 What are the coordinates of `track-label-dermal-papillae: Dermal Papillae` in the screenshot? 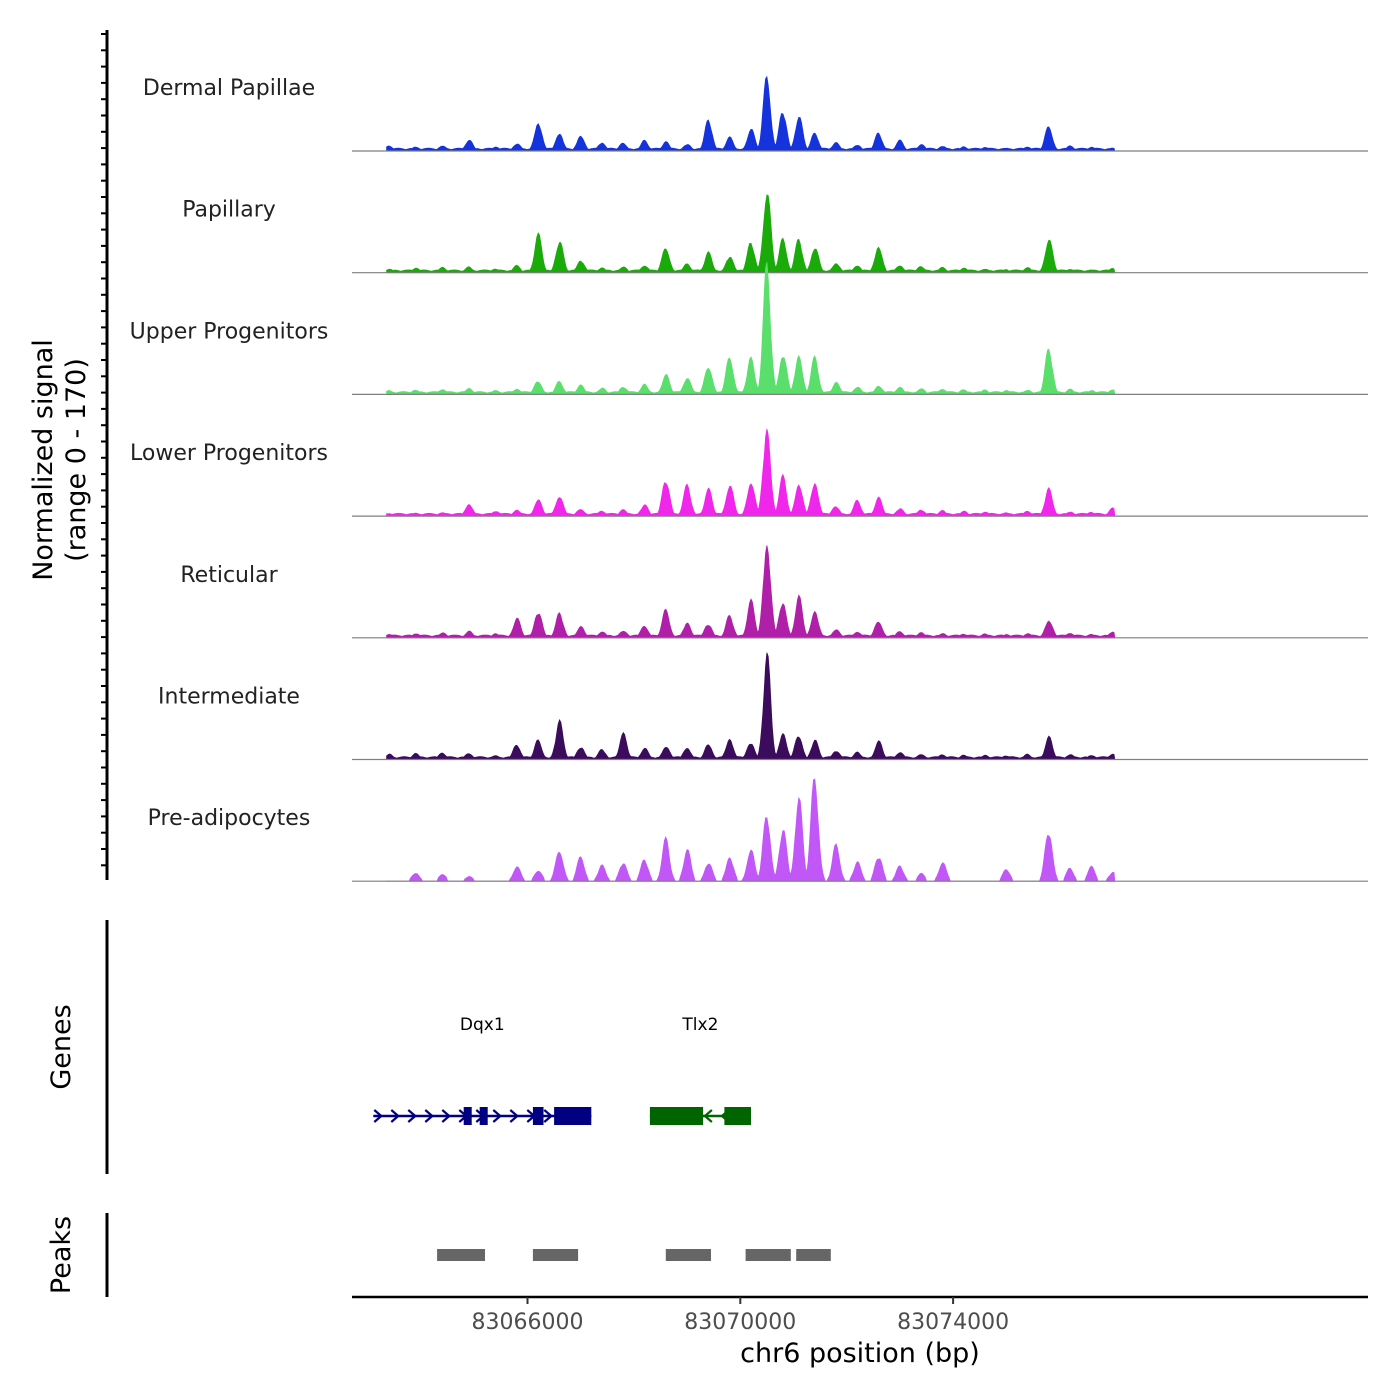 It's located at (229, 88).